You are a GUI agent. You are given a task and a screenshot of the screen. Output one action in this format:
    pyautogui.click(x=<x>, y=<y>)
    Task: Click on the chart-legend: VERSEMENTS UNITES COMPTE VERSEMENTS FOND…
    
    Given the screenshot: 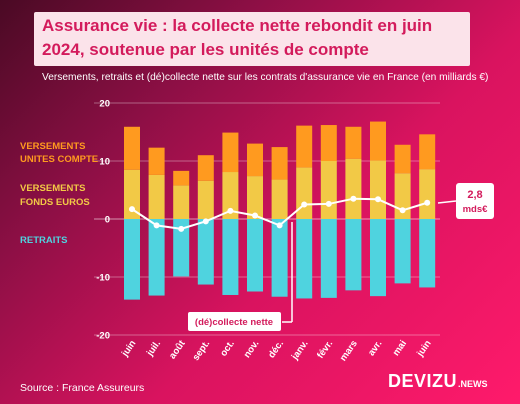 What is the action you would take?
    pyautogui.click(x=59, y=193)
    